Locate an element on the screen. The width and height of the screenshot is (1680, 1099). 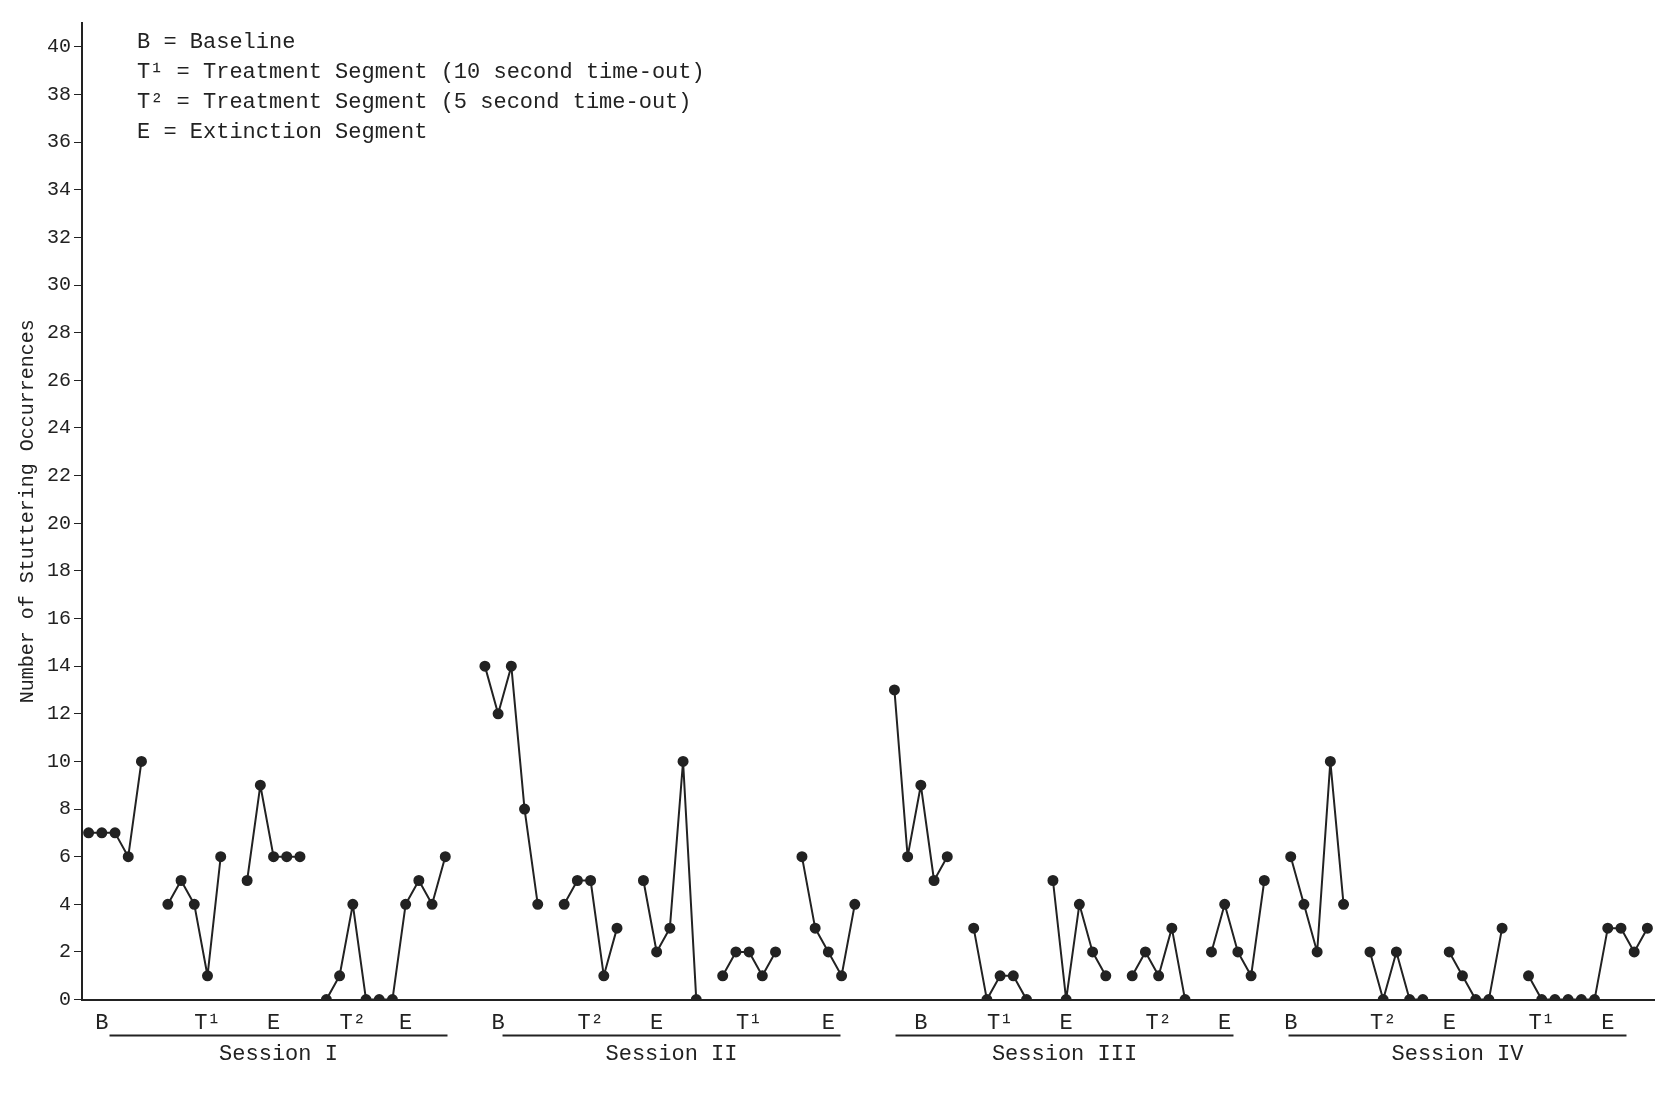
y-tick-label: 36 is located at coordinates (58, 142).